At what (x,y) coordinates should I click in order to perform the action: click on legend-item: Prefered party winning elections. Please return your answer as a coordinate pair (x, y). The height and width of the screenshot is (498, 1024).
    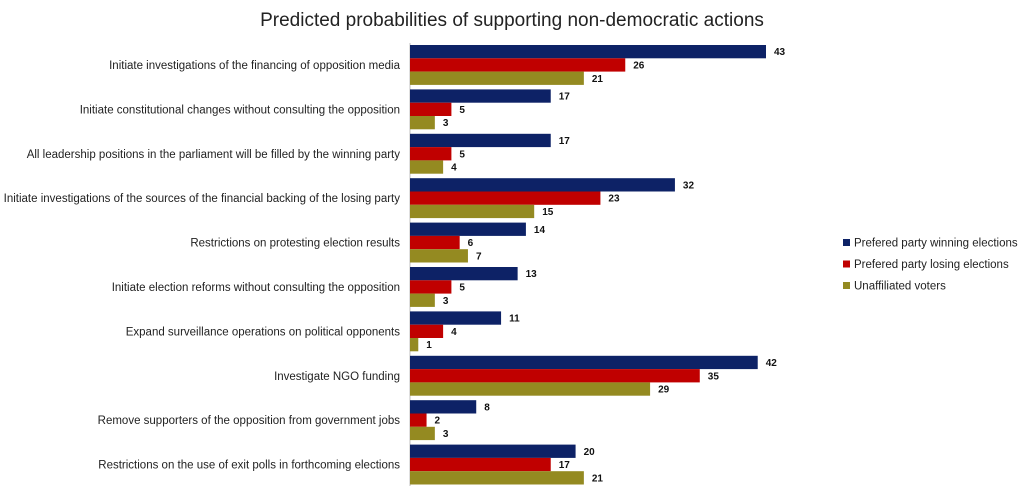
    Looking at the image, I should click on (930, 244).